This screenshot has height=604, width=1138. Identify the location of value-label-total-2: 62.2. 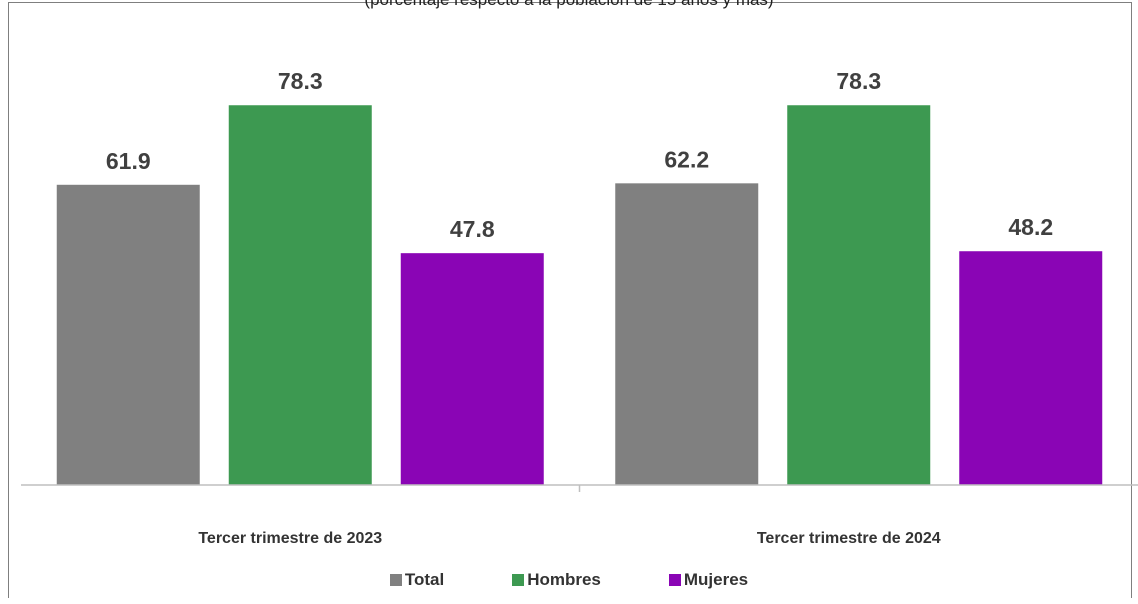
(686, 159).